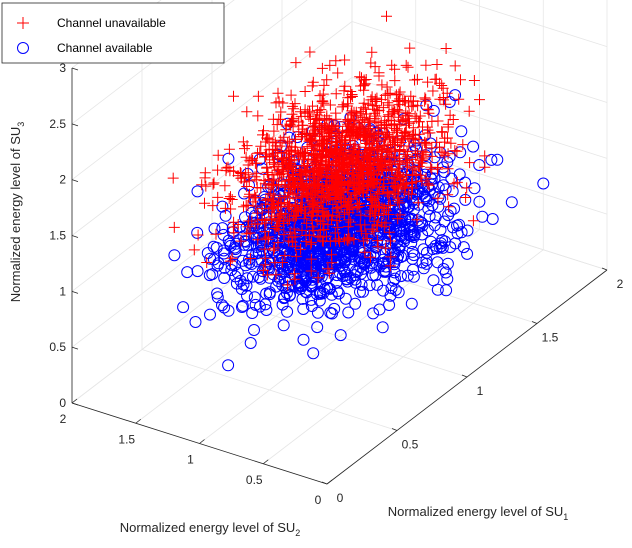  I want to click on z-tick-label: 0.5, so click(57, 347).